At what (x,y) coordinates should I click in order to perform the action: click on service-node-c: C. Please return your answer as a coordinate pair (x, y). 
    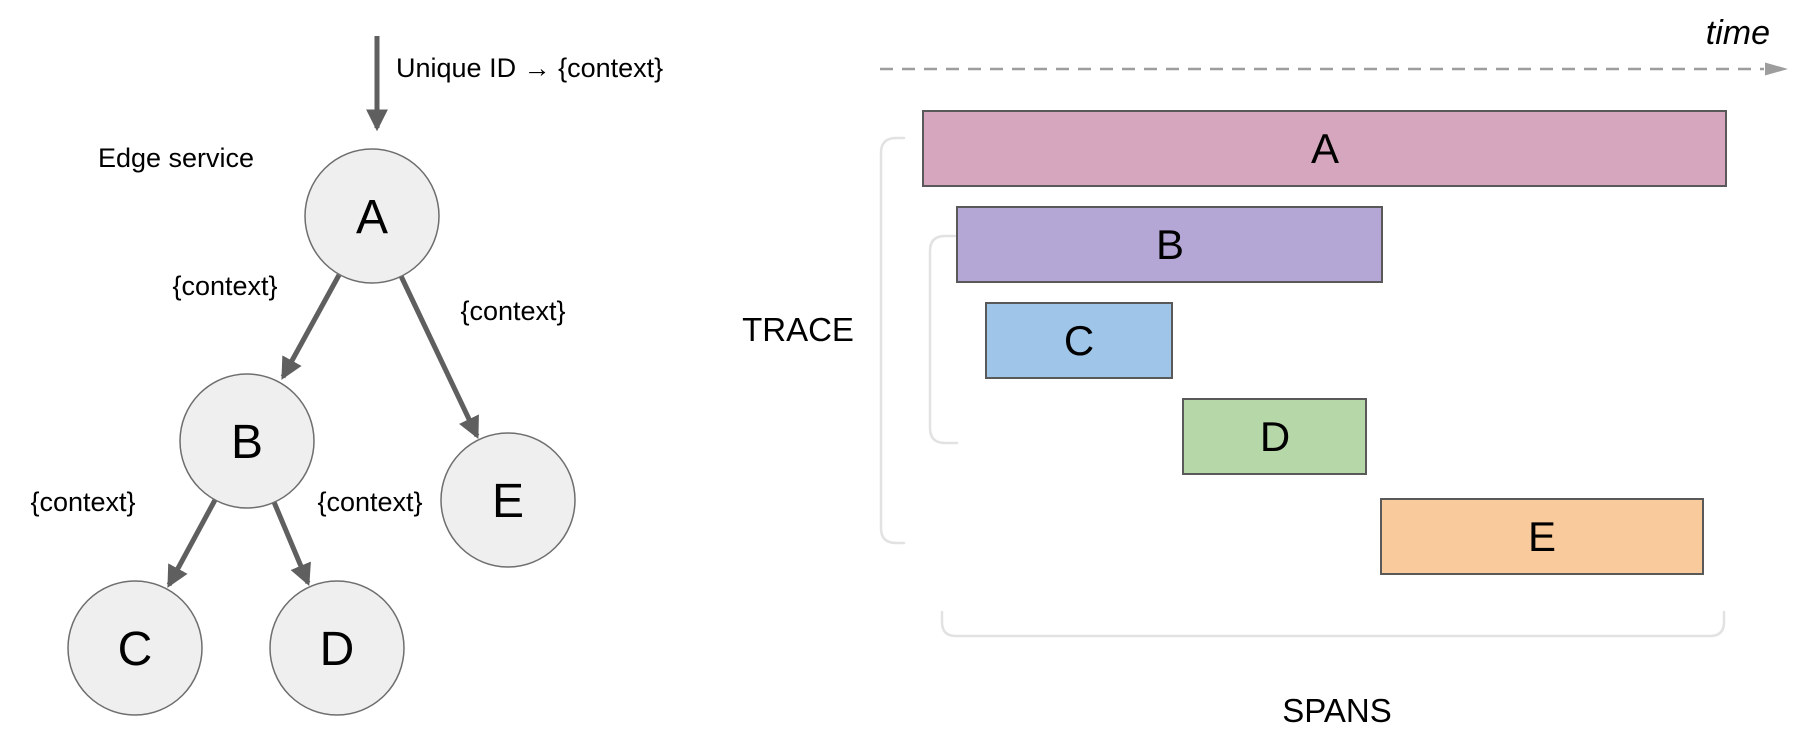
    Looking at the image, I should click on (135, 648).